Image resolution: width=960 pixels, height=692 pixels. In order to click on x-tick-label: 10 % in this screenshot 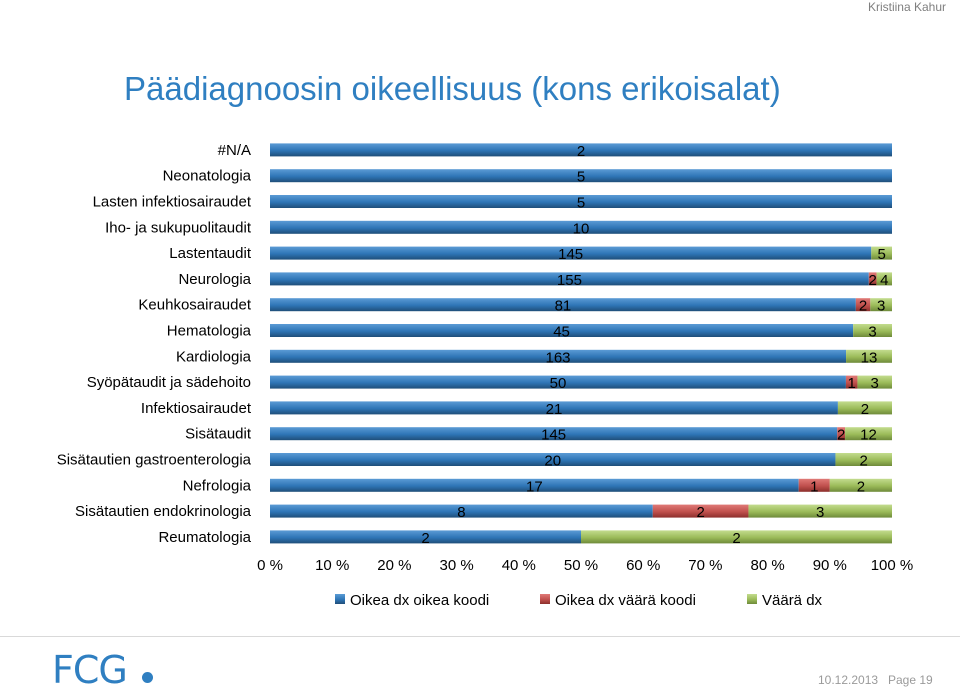, I will do `click(332, 565)`.